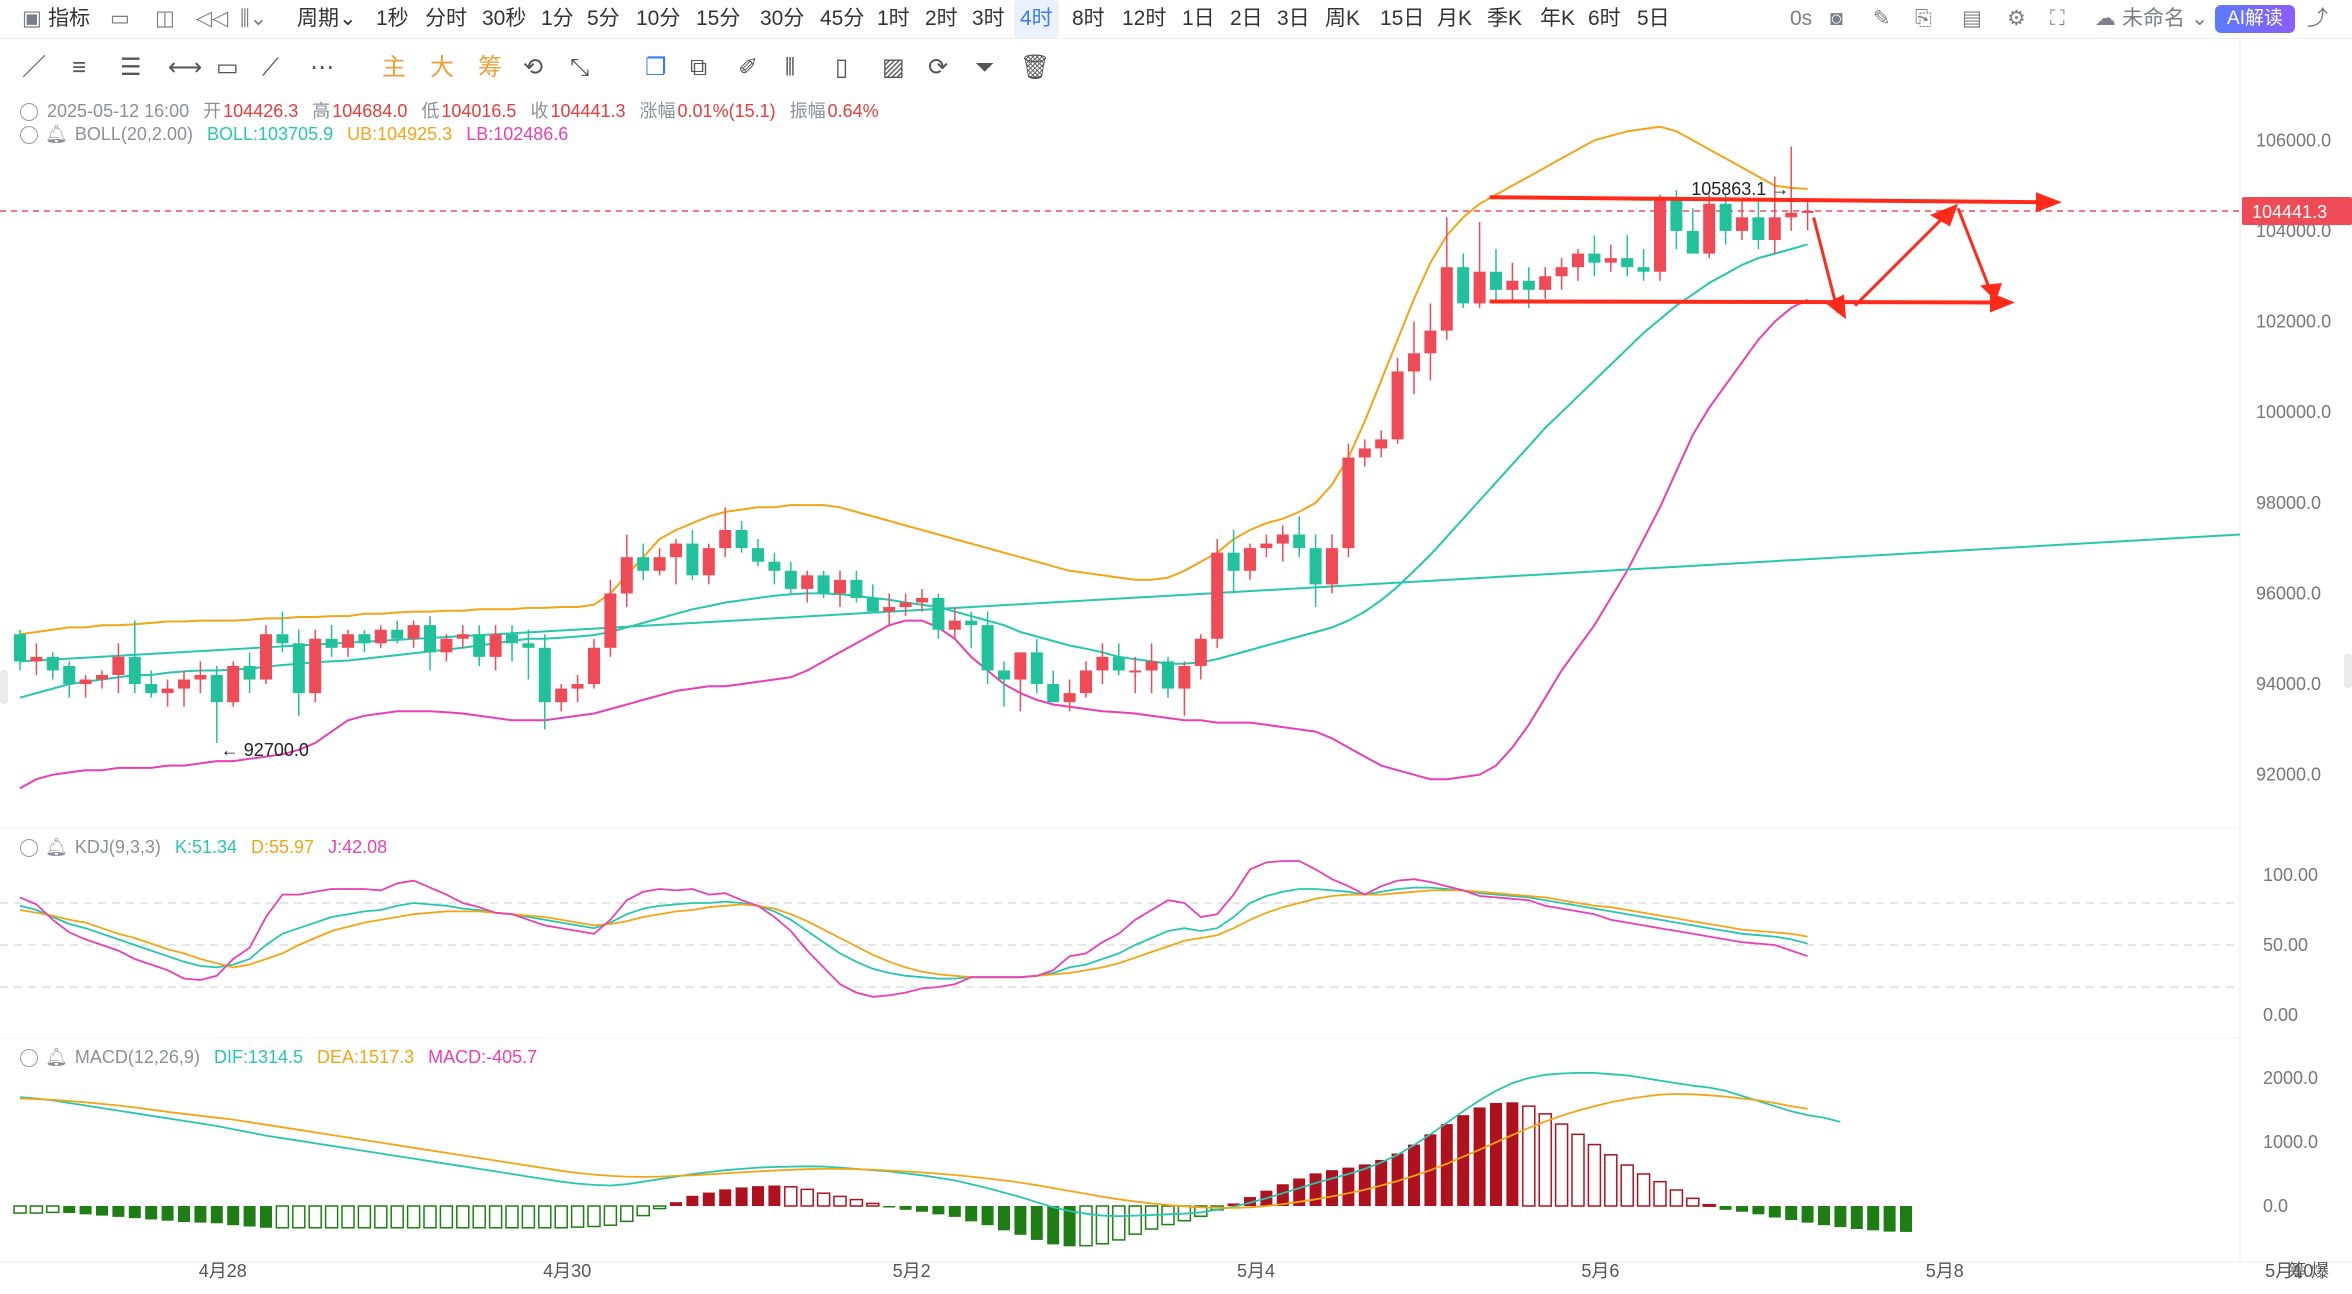 The image size is (2352, 1294). I want to click on timeframe-8: 45分, so click(842, 18).